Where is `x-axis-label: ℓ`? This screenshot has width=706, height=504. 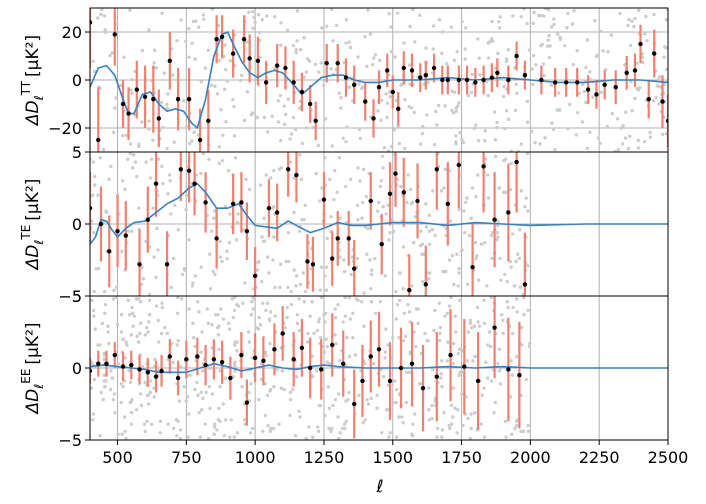
x-axis-label: ℓ is located at coordinates (379, 487).